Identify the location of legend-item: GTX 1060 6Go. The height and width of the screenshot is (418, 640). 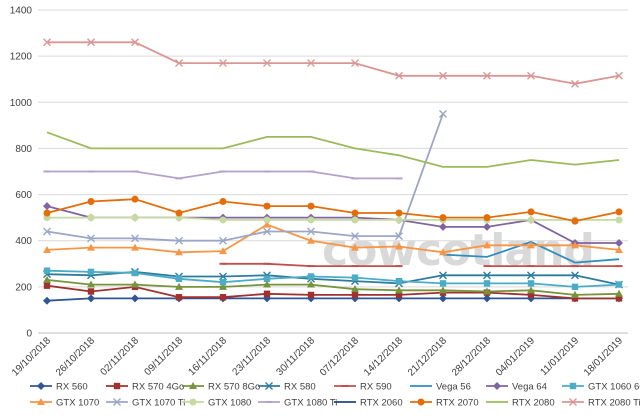
(601, 387).